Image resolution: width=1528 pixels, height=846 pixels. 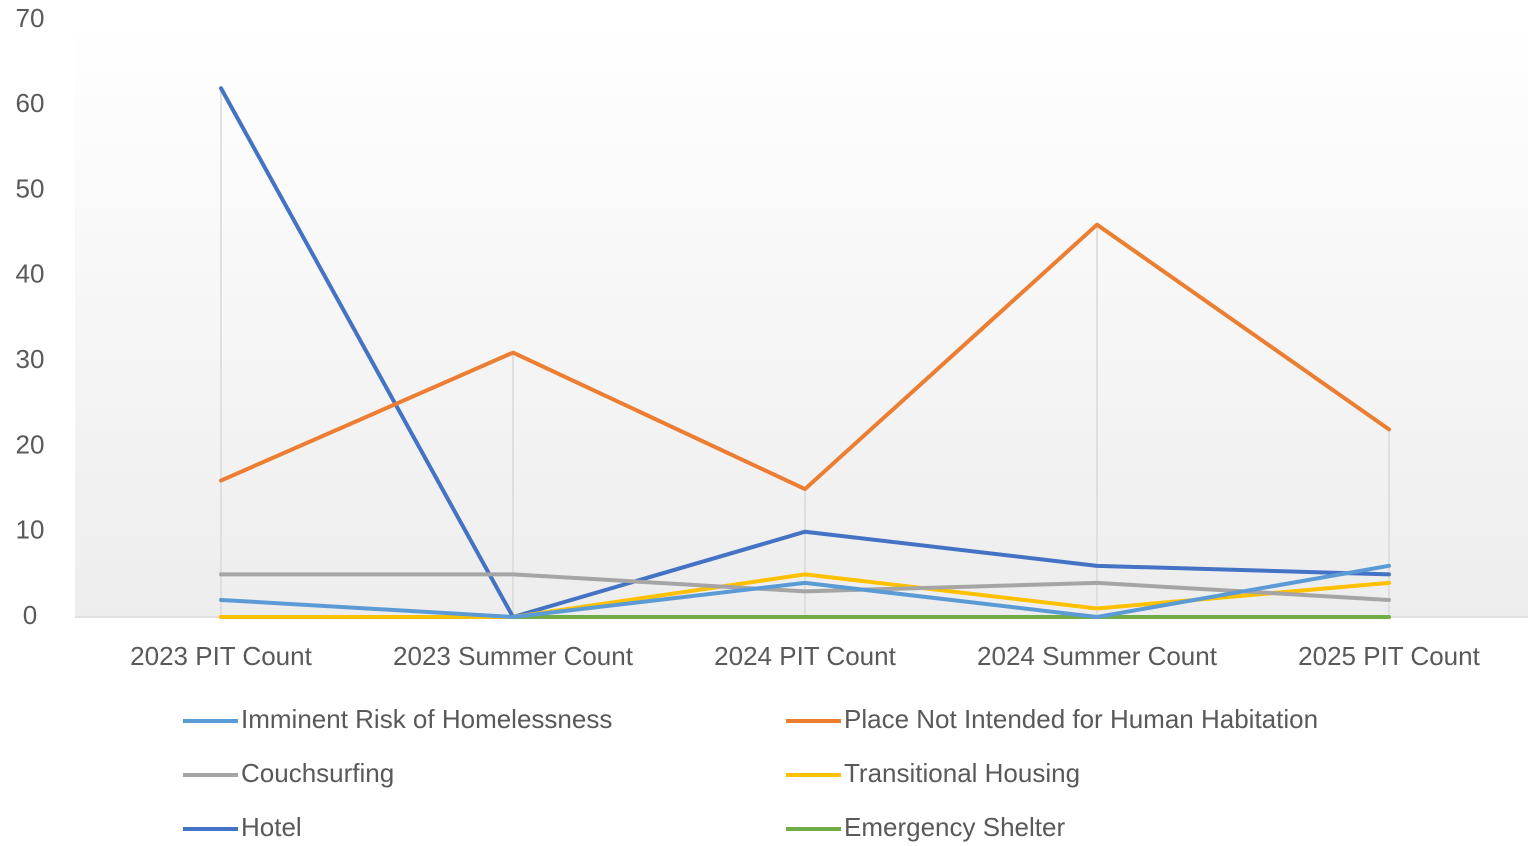 What do you see at coordinates (271, 827) in the screenshot?
I see `legend-label: Hotel` at bounding box center [271, 827].